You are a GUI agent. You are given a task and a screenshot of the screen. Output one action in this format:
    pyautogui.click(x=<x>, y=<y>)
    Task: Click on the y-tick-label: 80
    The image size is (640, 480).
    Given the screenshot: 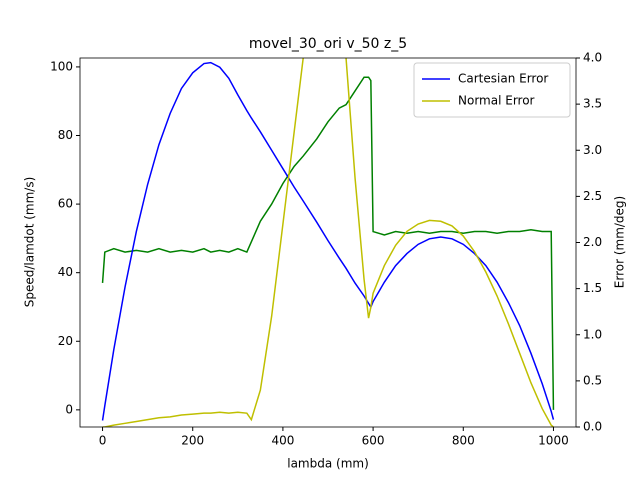 What is the action you would take?
    pyautogui.click(x=65, y=135)
    